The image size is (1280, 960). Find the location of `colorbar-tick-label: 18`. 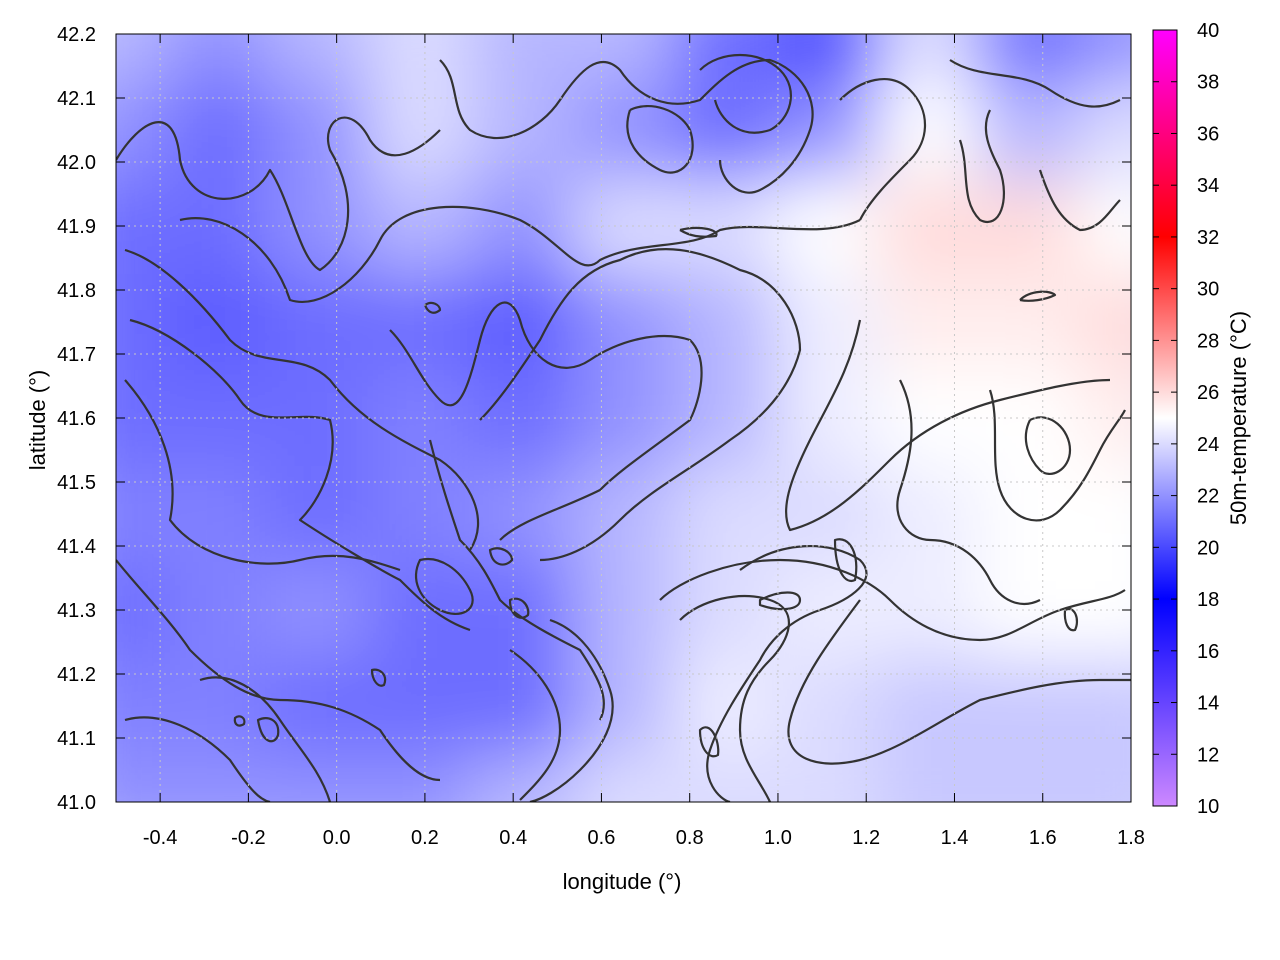

colorbar-tick-label: 18 is located at coordinates (1208, 600).